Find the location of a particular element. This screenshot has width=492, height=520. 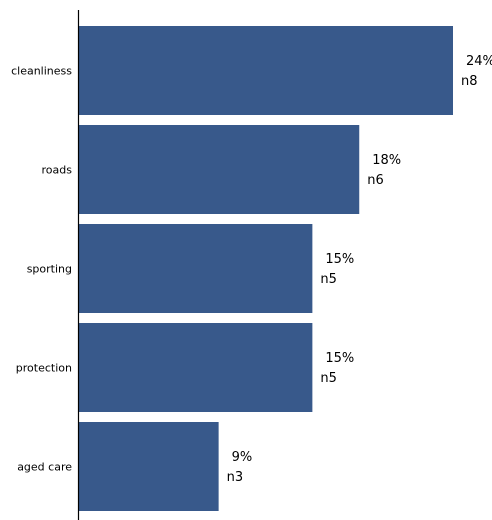

bar-protection is located at coordinates (195, 367).